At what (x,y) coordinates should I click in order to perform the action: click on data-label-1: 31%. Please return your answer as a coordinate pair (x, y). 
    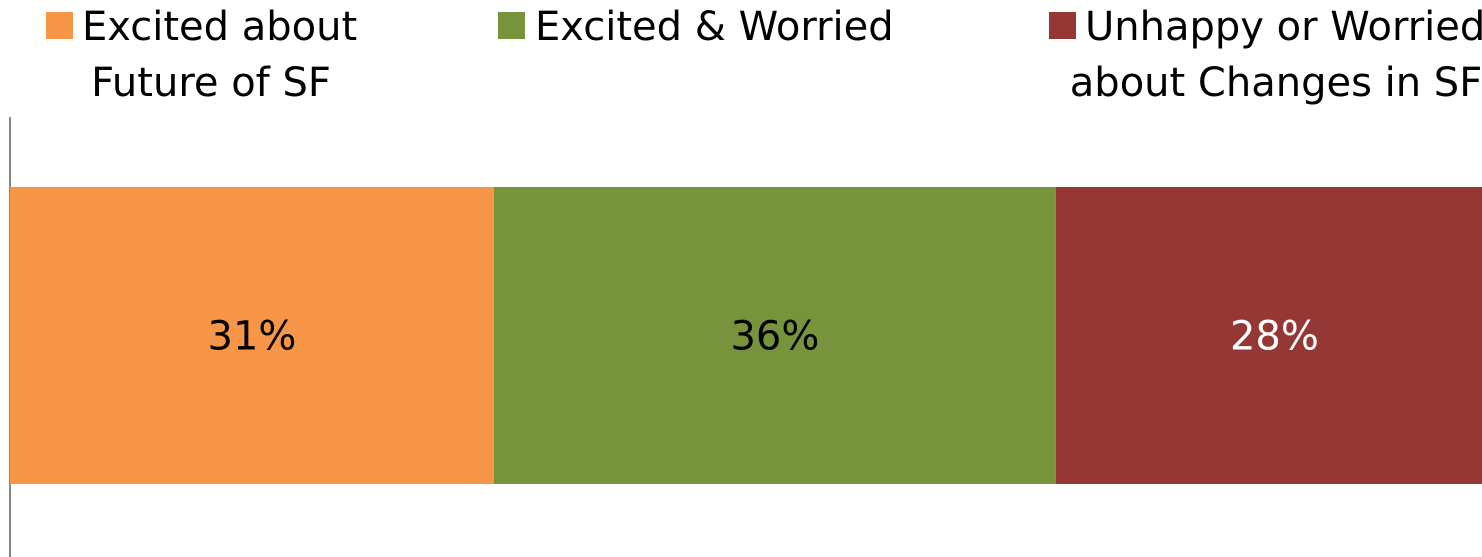
    Looking at the image, I should click on (252, 337).